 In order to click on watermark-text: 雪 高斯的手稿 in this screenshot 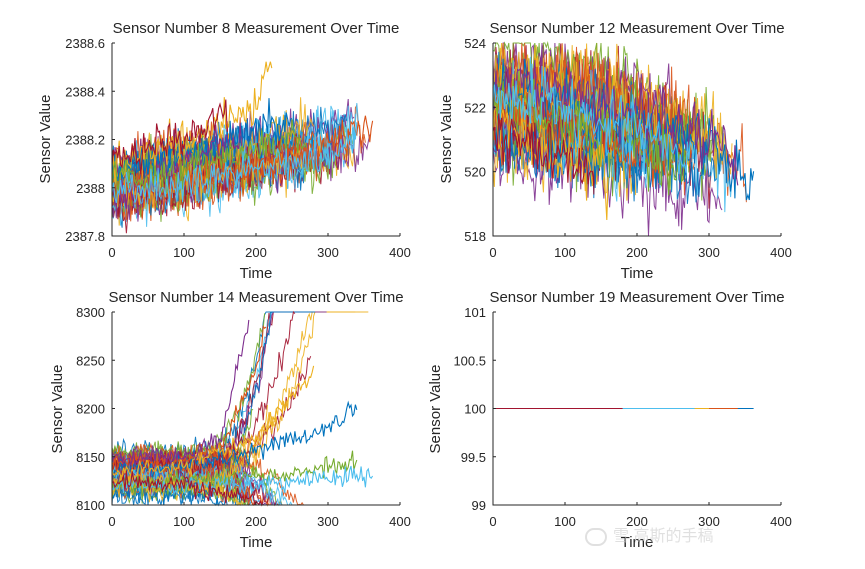, I will do `click(663, 536)`.